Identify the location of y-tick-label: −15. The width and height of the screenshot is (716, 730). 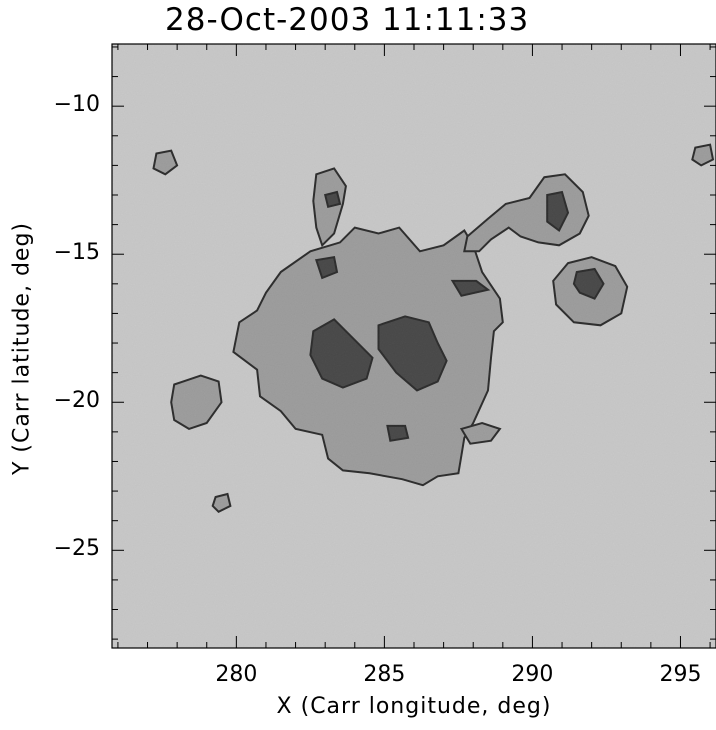
(76, 253).